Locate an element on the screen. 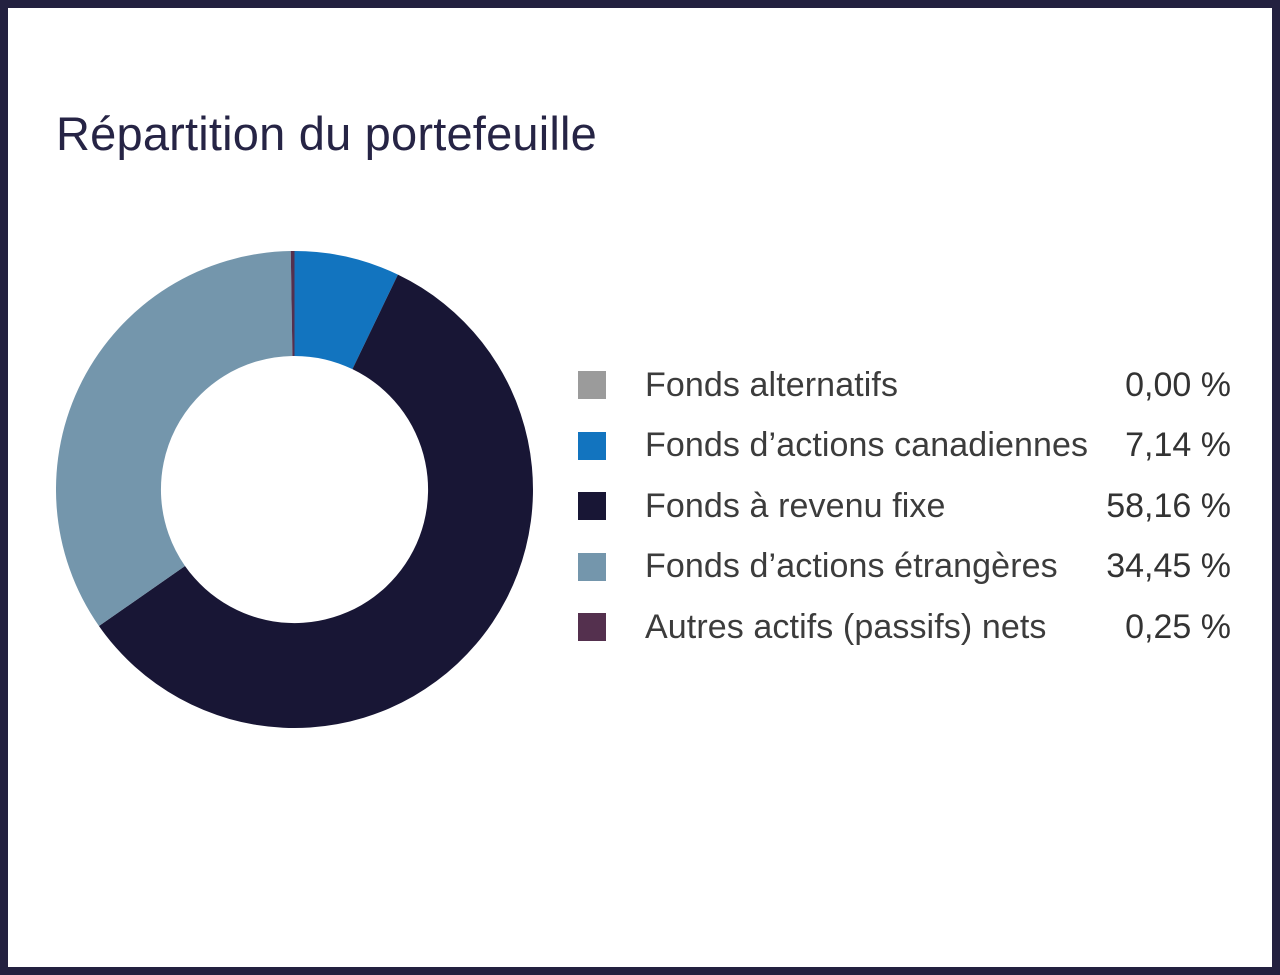 Image resolution: width=1280 pixels, height=975 pixels. legend-label: Fonds d’actions étrangères is located at coordinates (851, 566).